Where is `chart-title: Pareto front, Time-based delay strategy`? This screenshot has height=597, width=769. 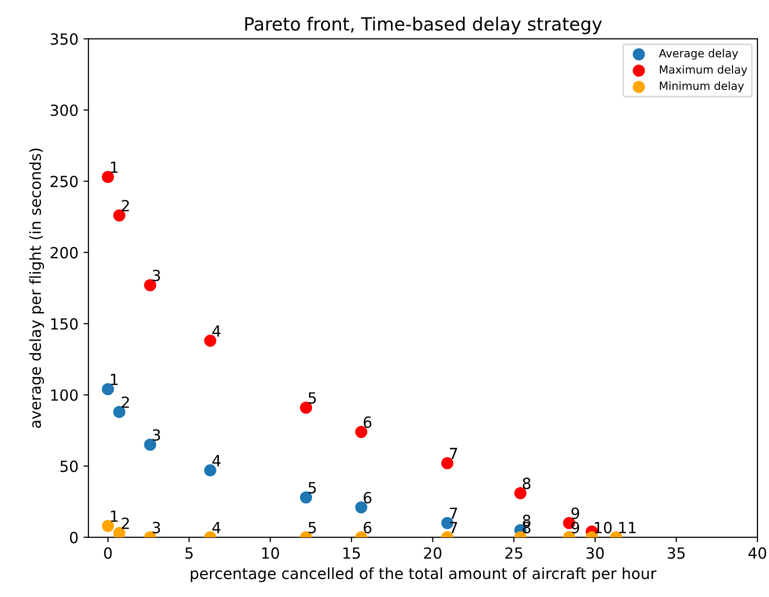
chart-title: Pareto front, Time-based delay strategy is located at coordinates (423, 25).